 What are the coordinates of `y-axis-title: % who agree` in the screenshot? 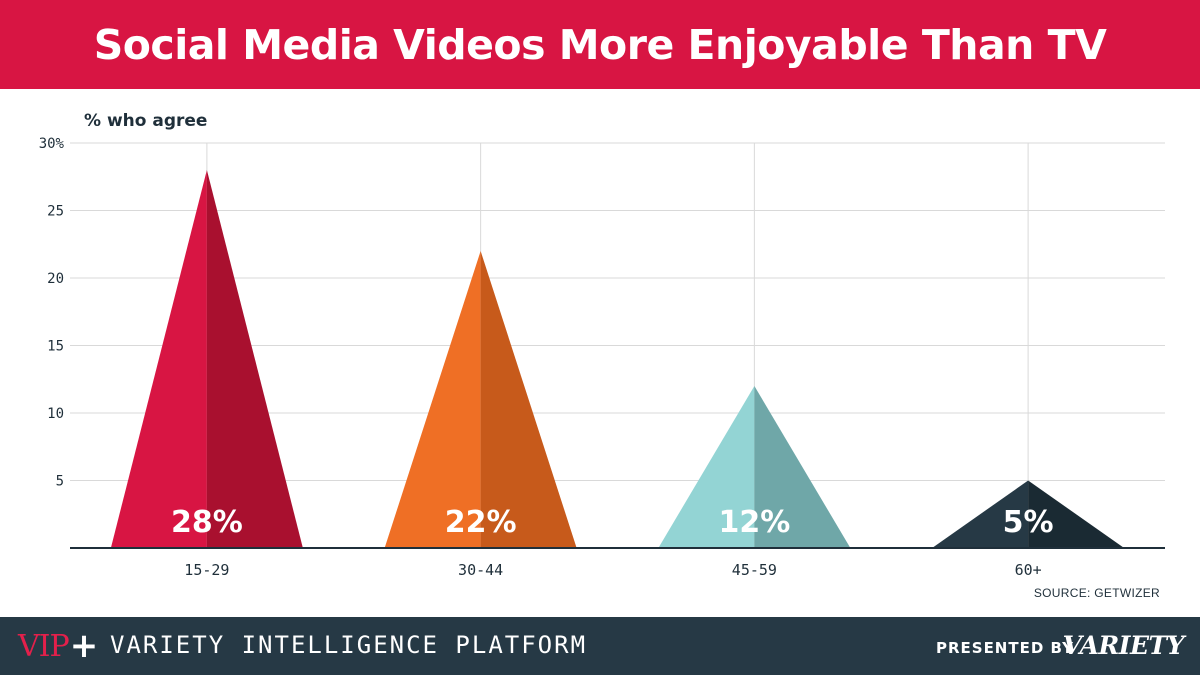 It's located at (145, 121).